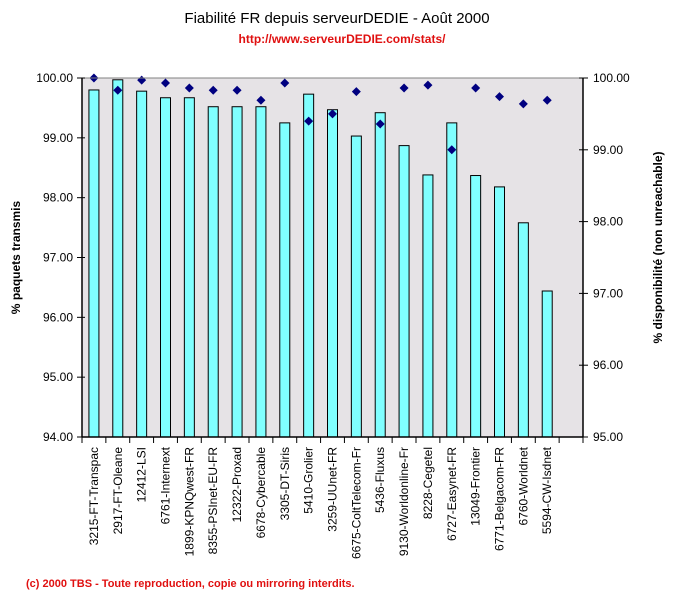 This screenshot has width=674, height=596. Describe the element at coordinates (189, 502) in the screenshot. I see `x-tick-label: 1899-KPNQwest-FR` at that location.